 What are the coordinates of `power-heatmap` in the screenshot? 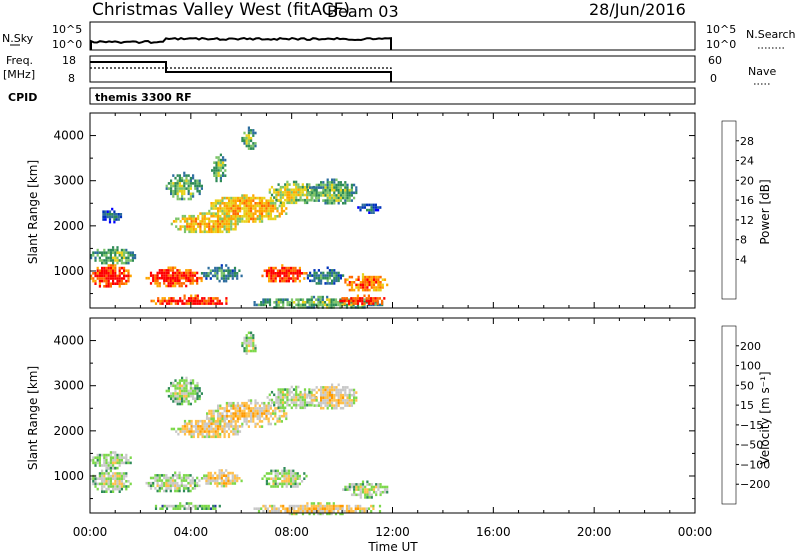 It's located at (239, 217).